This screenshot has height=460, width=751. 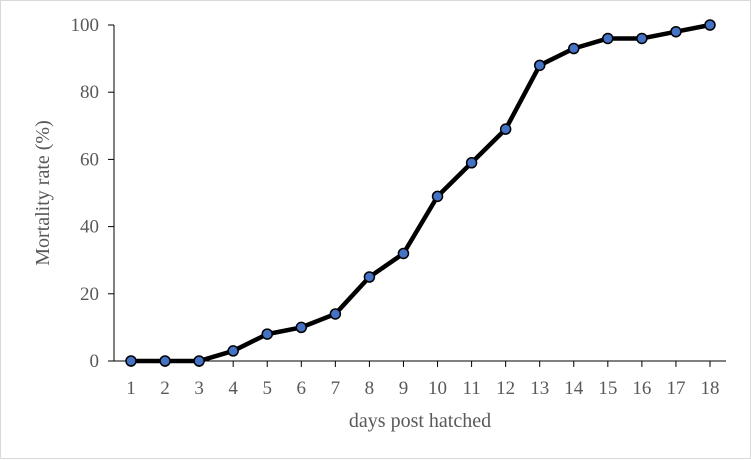 I want to click on x-tick-labels: 1 2 3 4 5 6 7 8 9 10 11 12 13 14 15 16 17 18, so click(x=422, y=388).